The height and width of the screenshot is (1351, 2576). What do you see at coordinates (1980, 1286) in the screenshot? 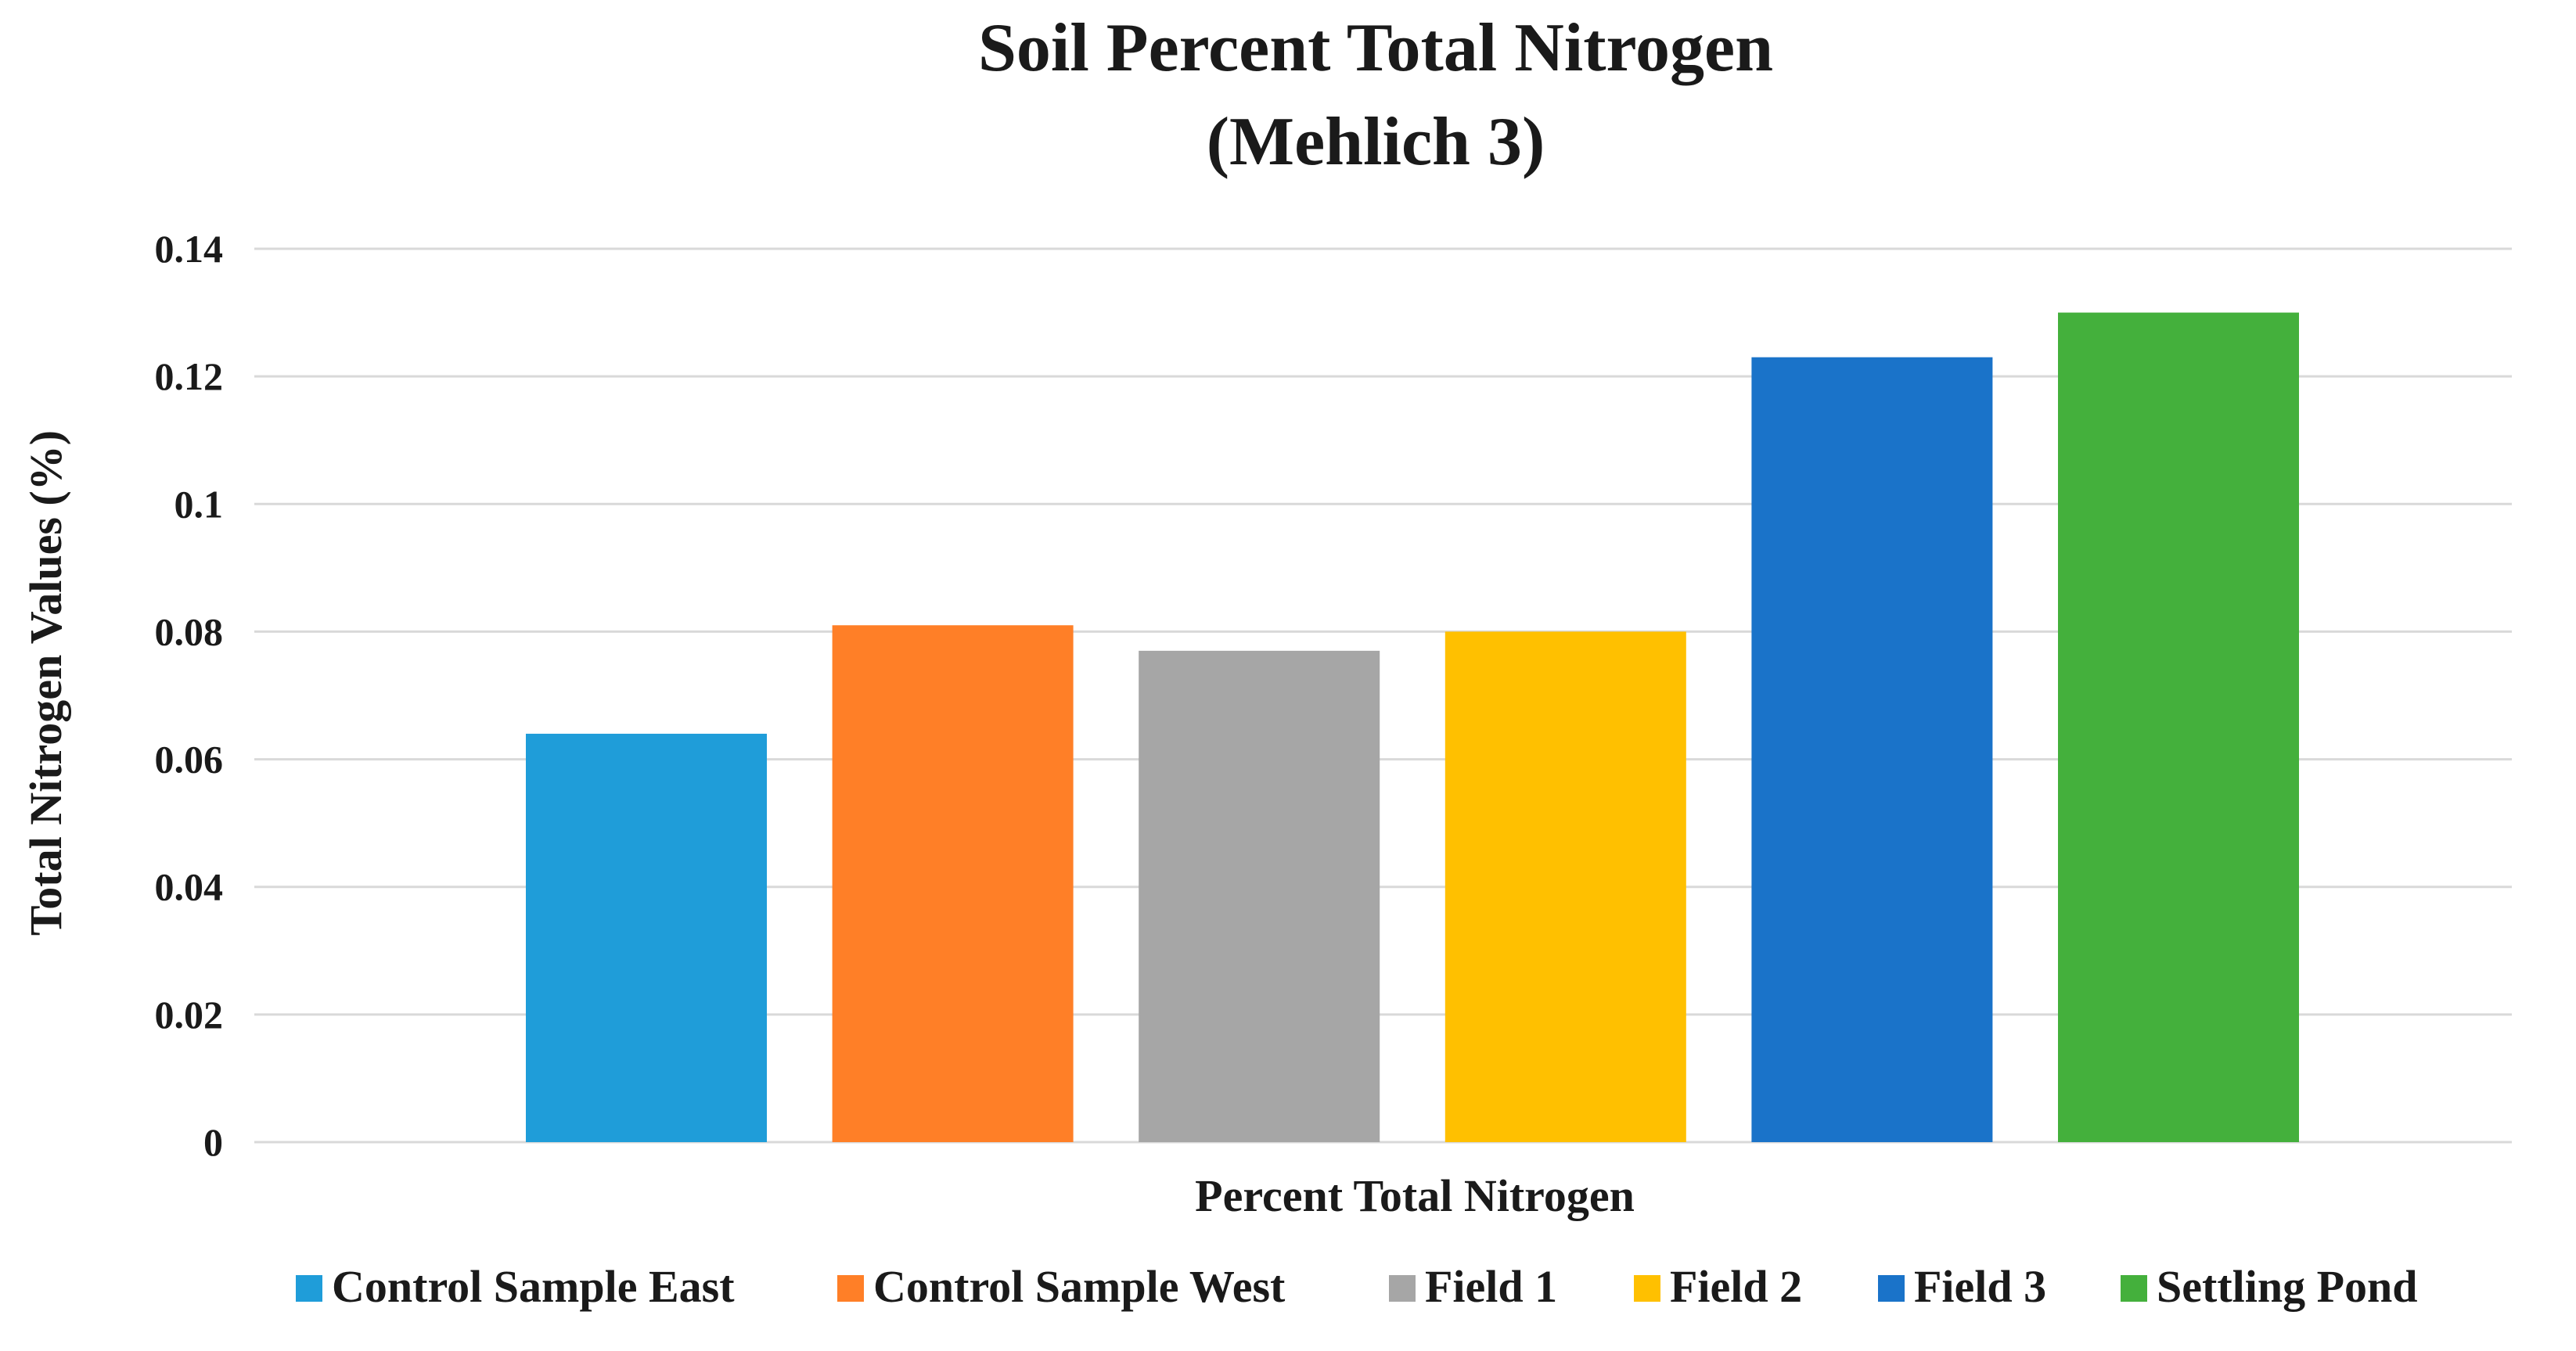
I see `legend-label: Field 3` at bounding box center [1980, 1286].